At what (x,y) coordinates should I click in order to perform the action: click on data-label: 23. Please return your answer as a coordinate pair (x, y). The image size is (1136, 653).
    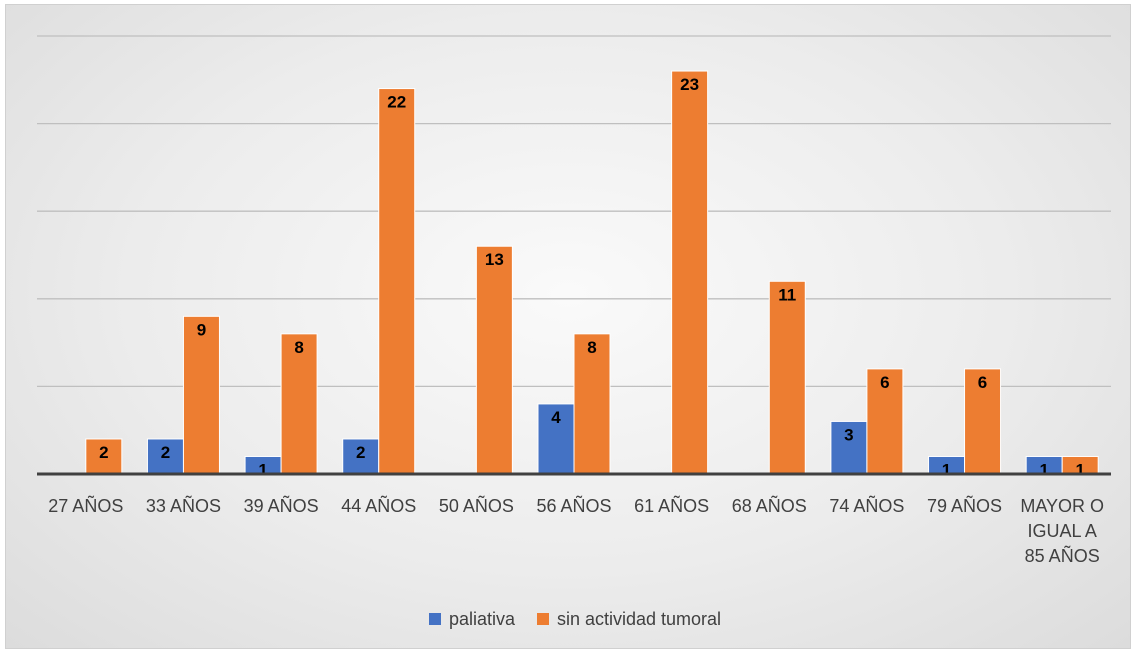
    Looking at the image, I should click on (689, 84).